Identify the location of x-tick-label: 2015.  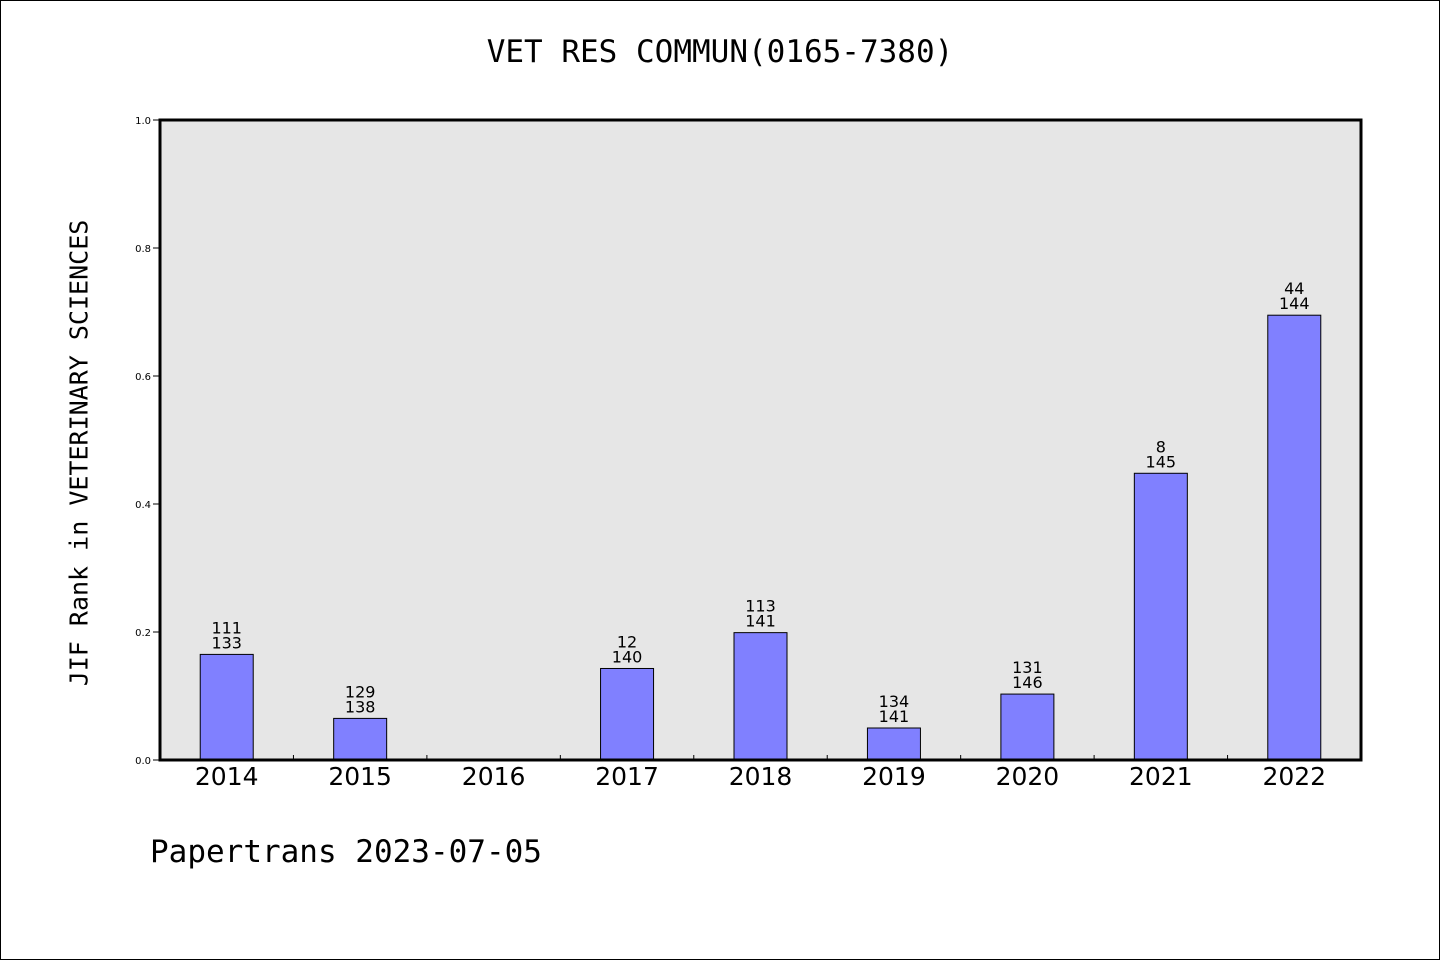
(360, 776).